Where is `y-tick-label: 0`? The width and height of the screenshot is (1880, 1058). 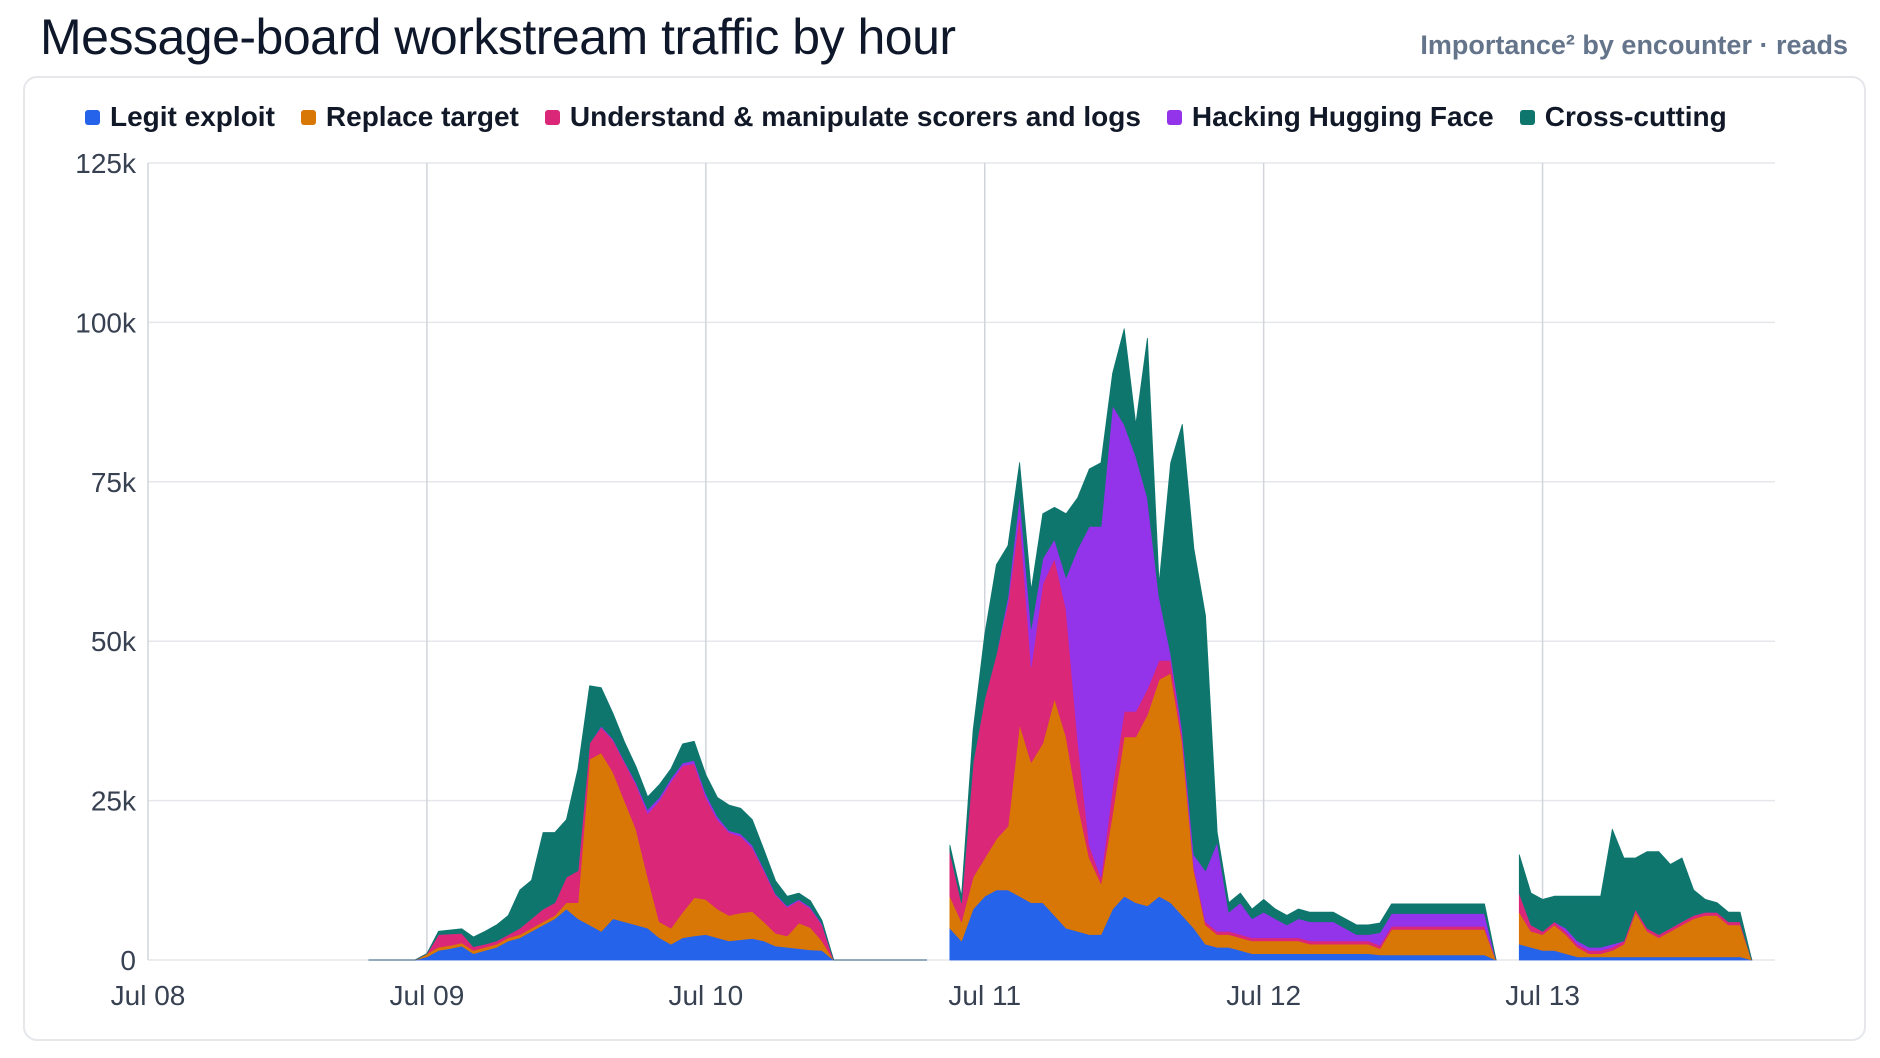 y-tick-label: 0 is located at coordinates (128, 960).